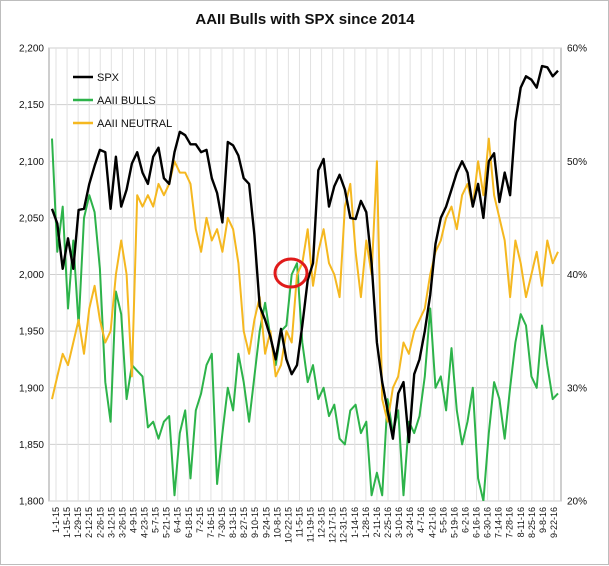 This screenshot has width=609, height=566. I want to click on x-tick-label: 3-10-16, so click(399, 522).